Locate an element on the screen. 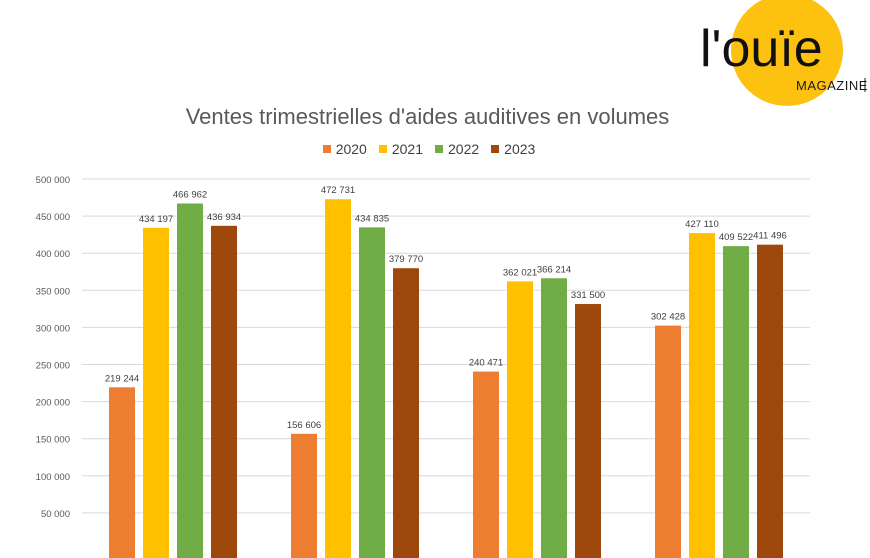  data-label: 219 244 is located at coordinates (122, 378).